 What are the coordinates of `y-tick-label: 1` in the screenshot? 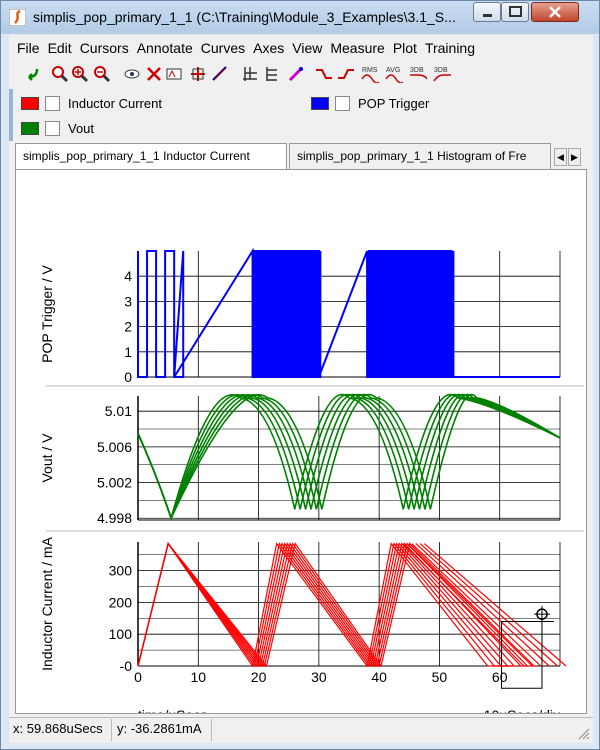 It's located at (128, 352).